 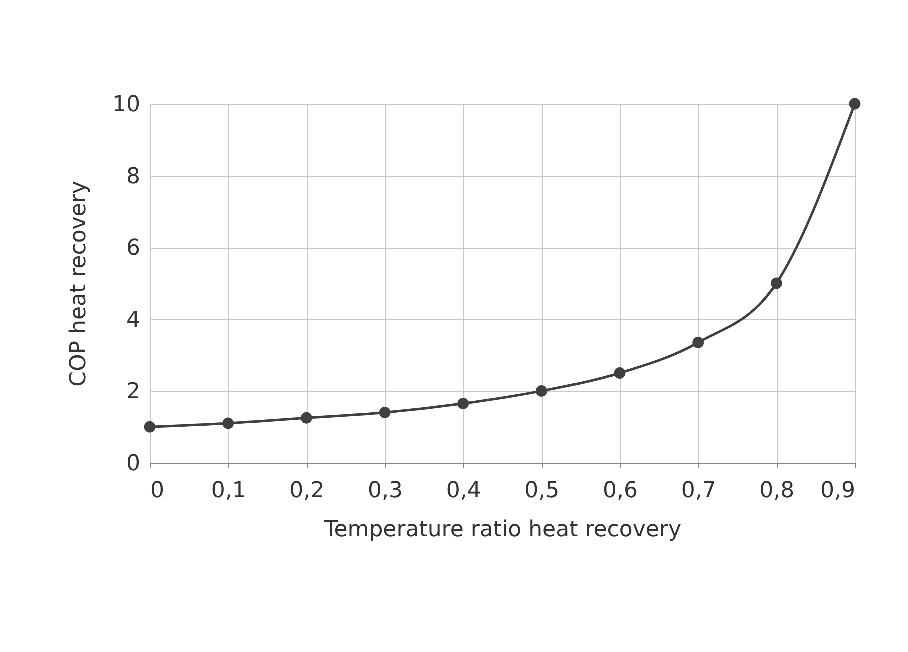 I want to click on x-tick-label: 0,3, so click(x=385, y=491).